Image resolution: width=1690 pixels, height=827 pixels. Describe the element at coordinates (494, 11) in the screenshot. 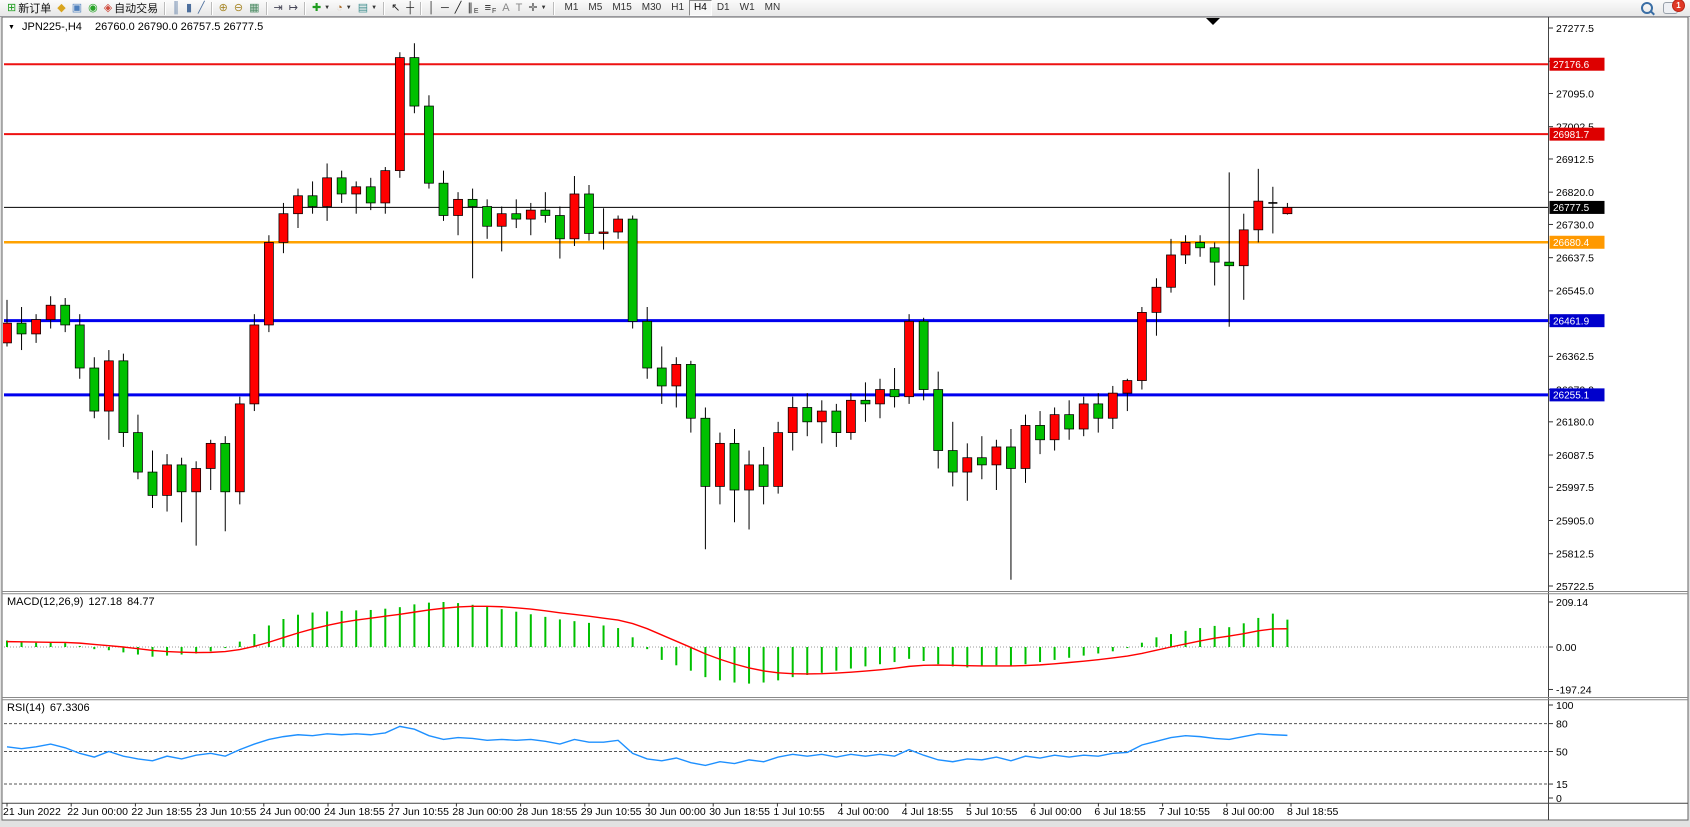

I see `fibonacci-icon-letter: F` at that location.